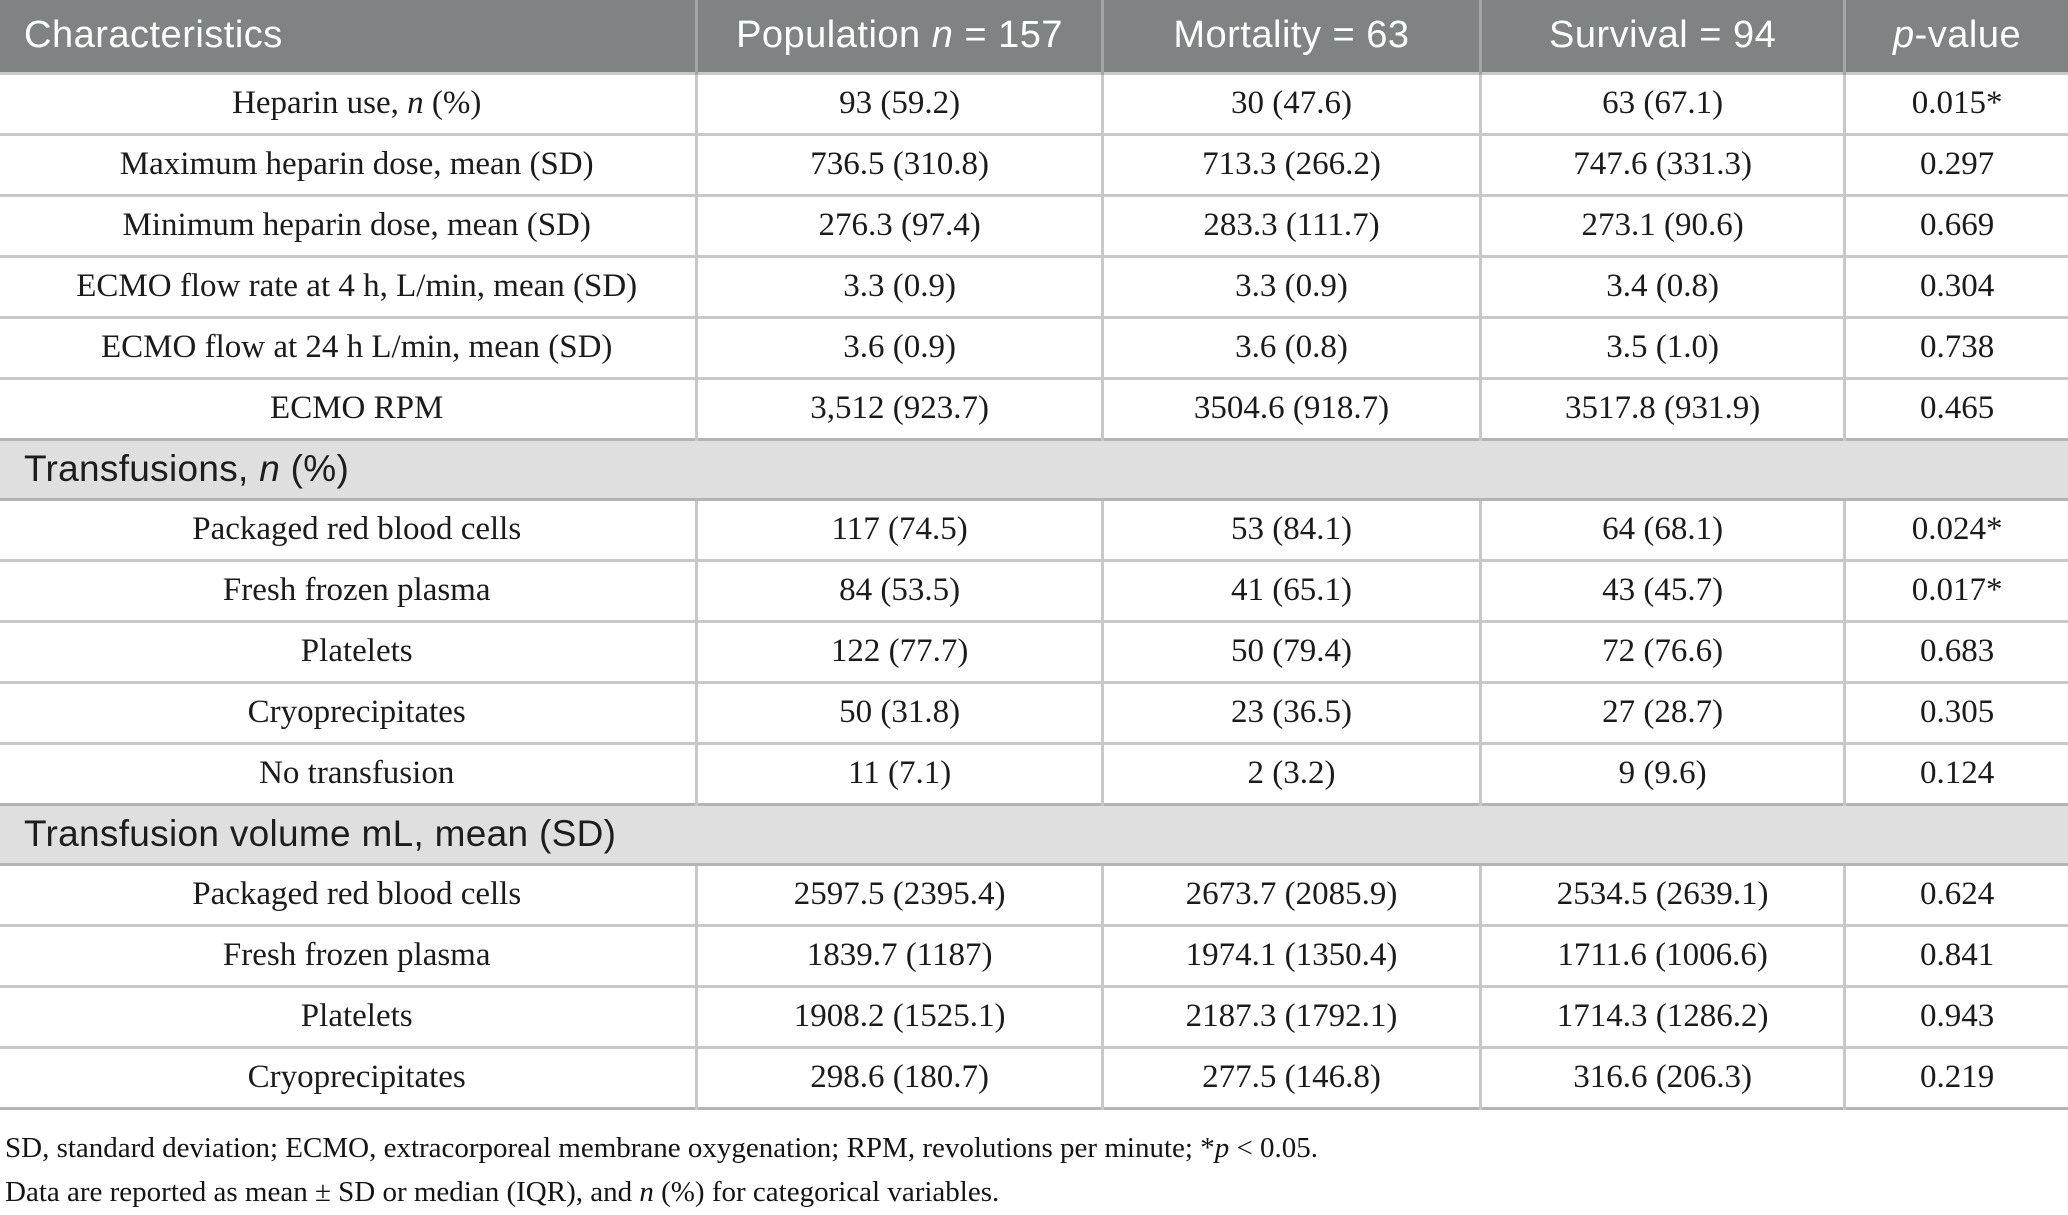  What do you see at coordinates (1290, 589) in the screenshot?
I see `value-cell: 41 (65.1)` at bounding box center [1290, 589].